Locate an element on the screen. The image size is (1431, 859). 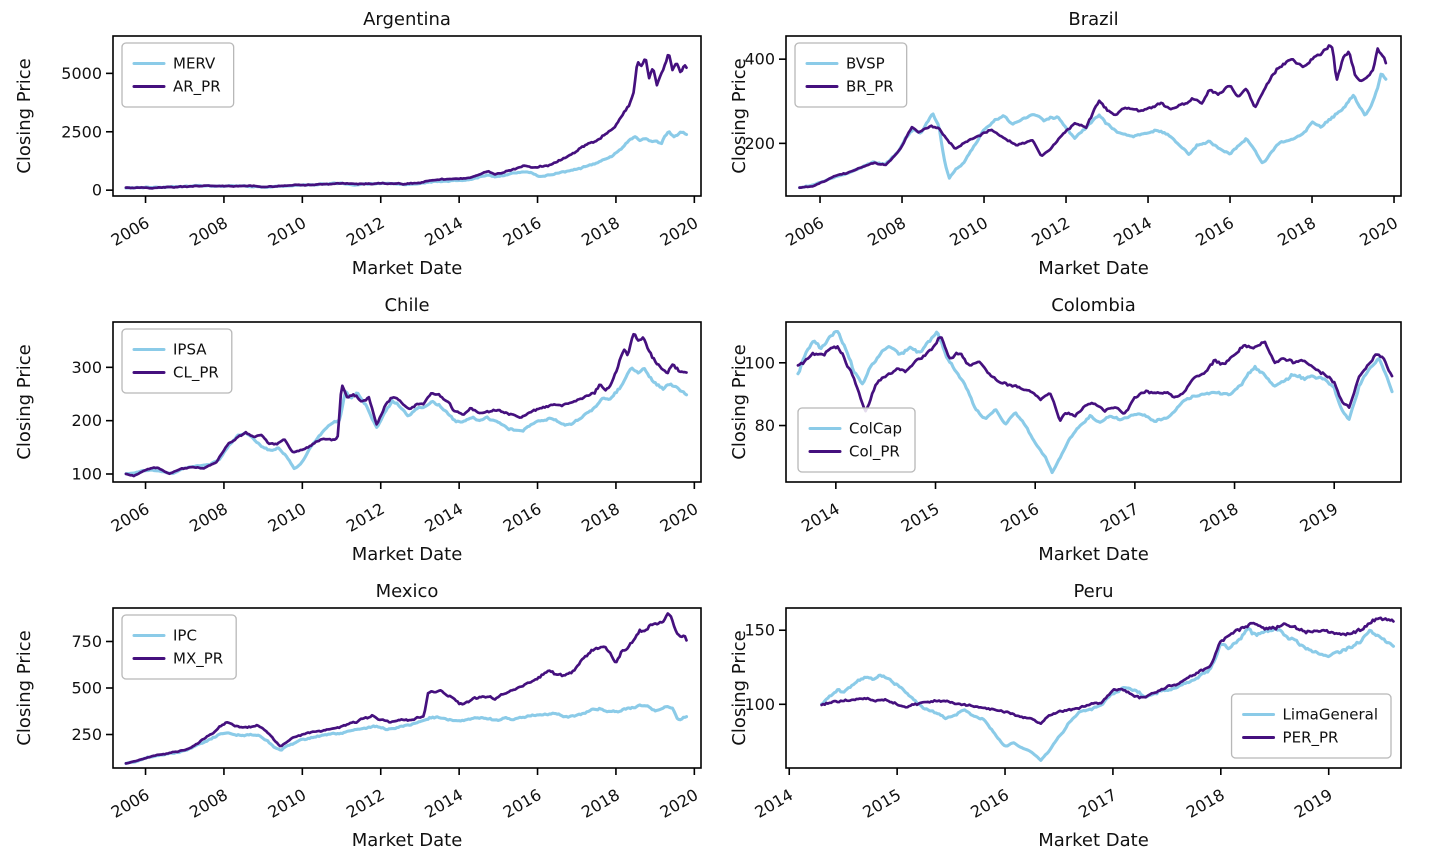
legend-label-LimaGeneral: LimaGeneral is located at coordinates (1330, 715).